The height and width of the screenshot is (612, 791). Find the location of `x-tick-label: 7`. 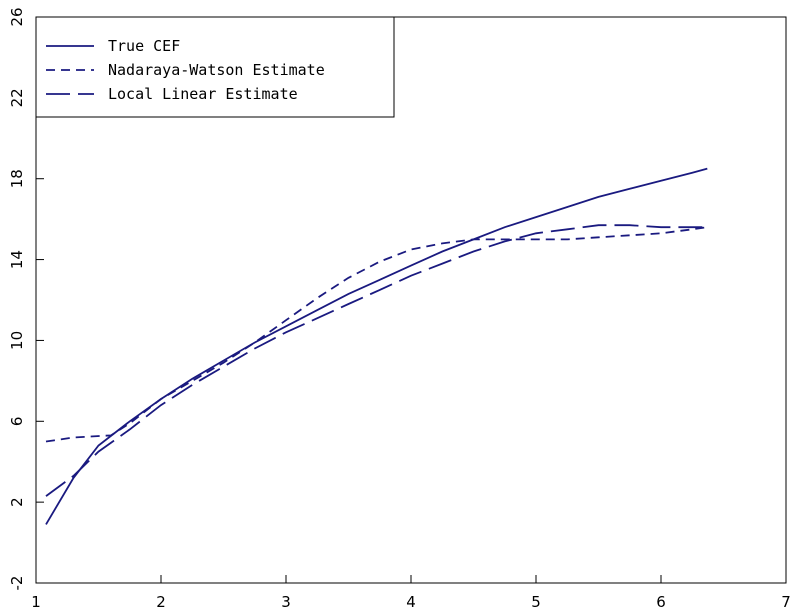

x-tick-label: 7 is located at coordinates (786, 602).